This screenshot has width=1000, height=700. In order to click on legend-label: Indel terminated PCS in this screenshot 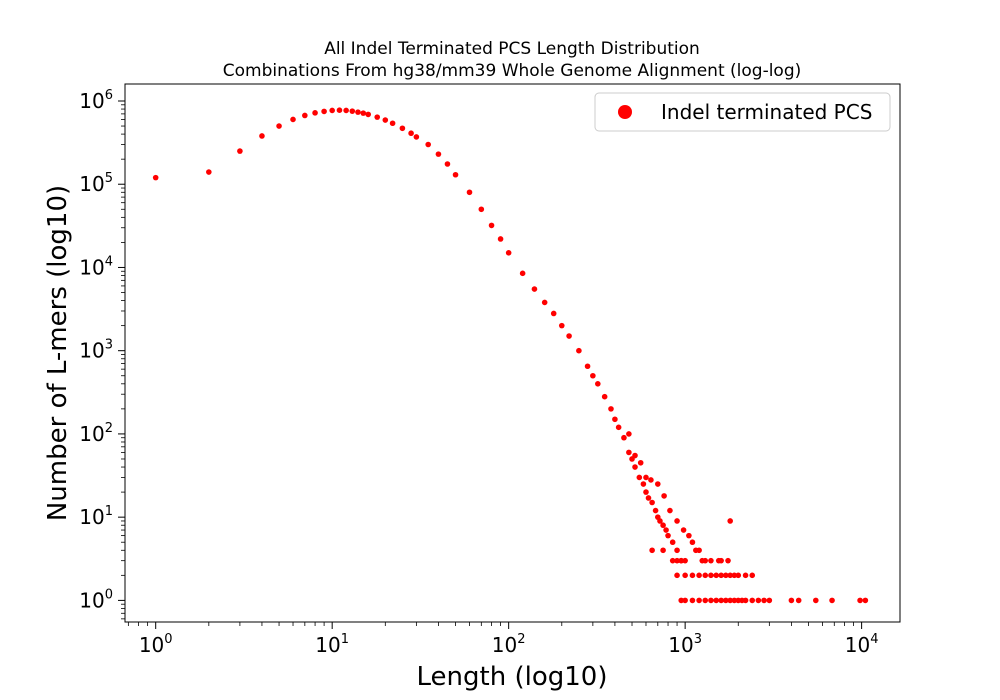, I will do `click(766, 112)`.